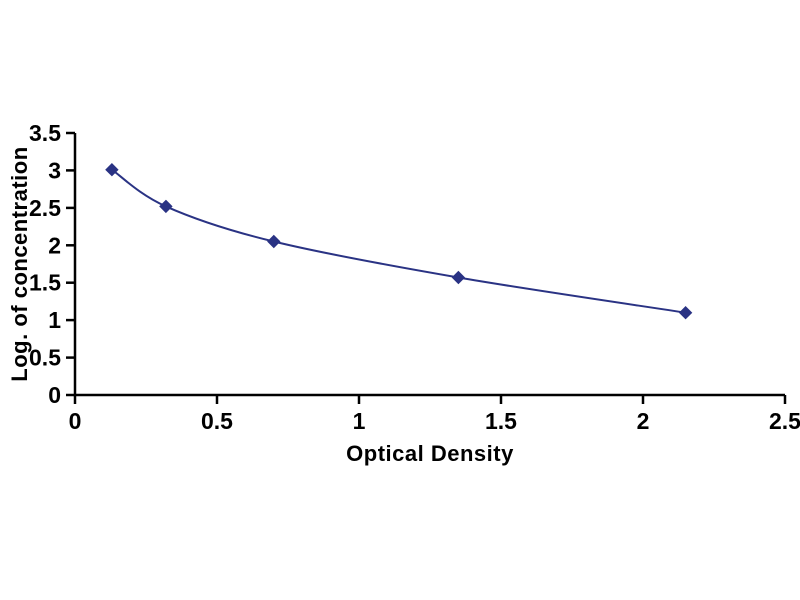 This screenshot has width=800, height=600. I want to click on y-tick-label: 1.5, so click(45, 283).